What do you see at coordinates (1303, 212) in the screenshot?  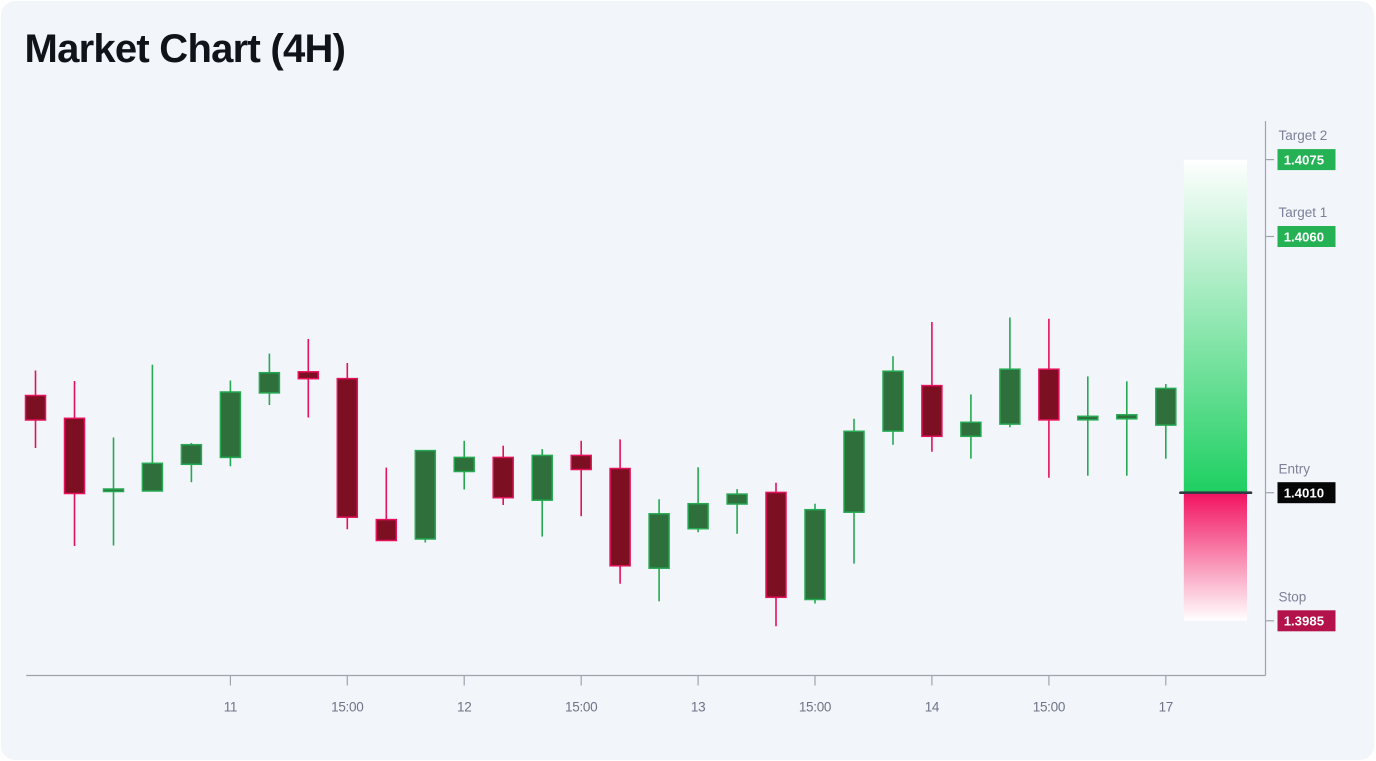 I see `svg-text: Target 1` at bounding box center [1303, 212].